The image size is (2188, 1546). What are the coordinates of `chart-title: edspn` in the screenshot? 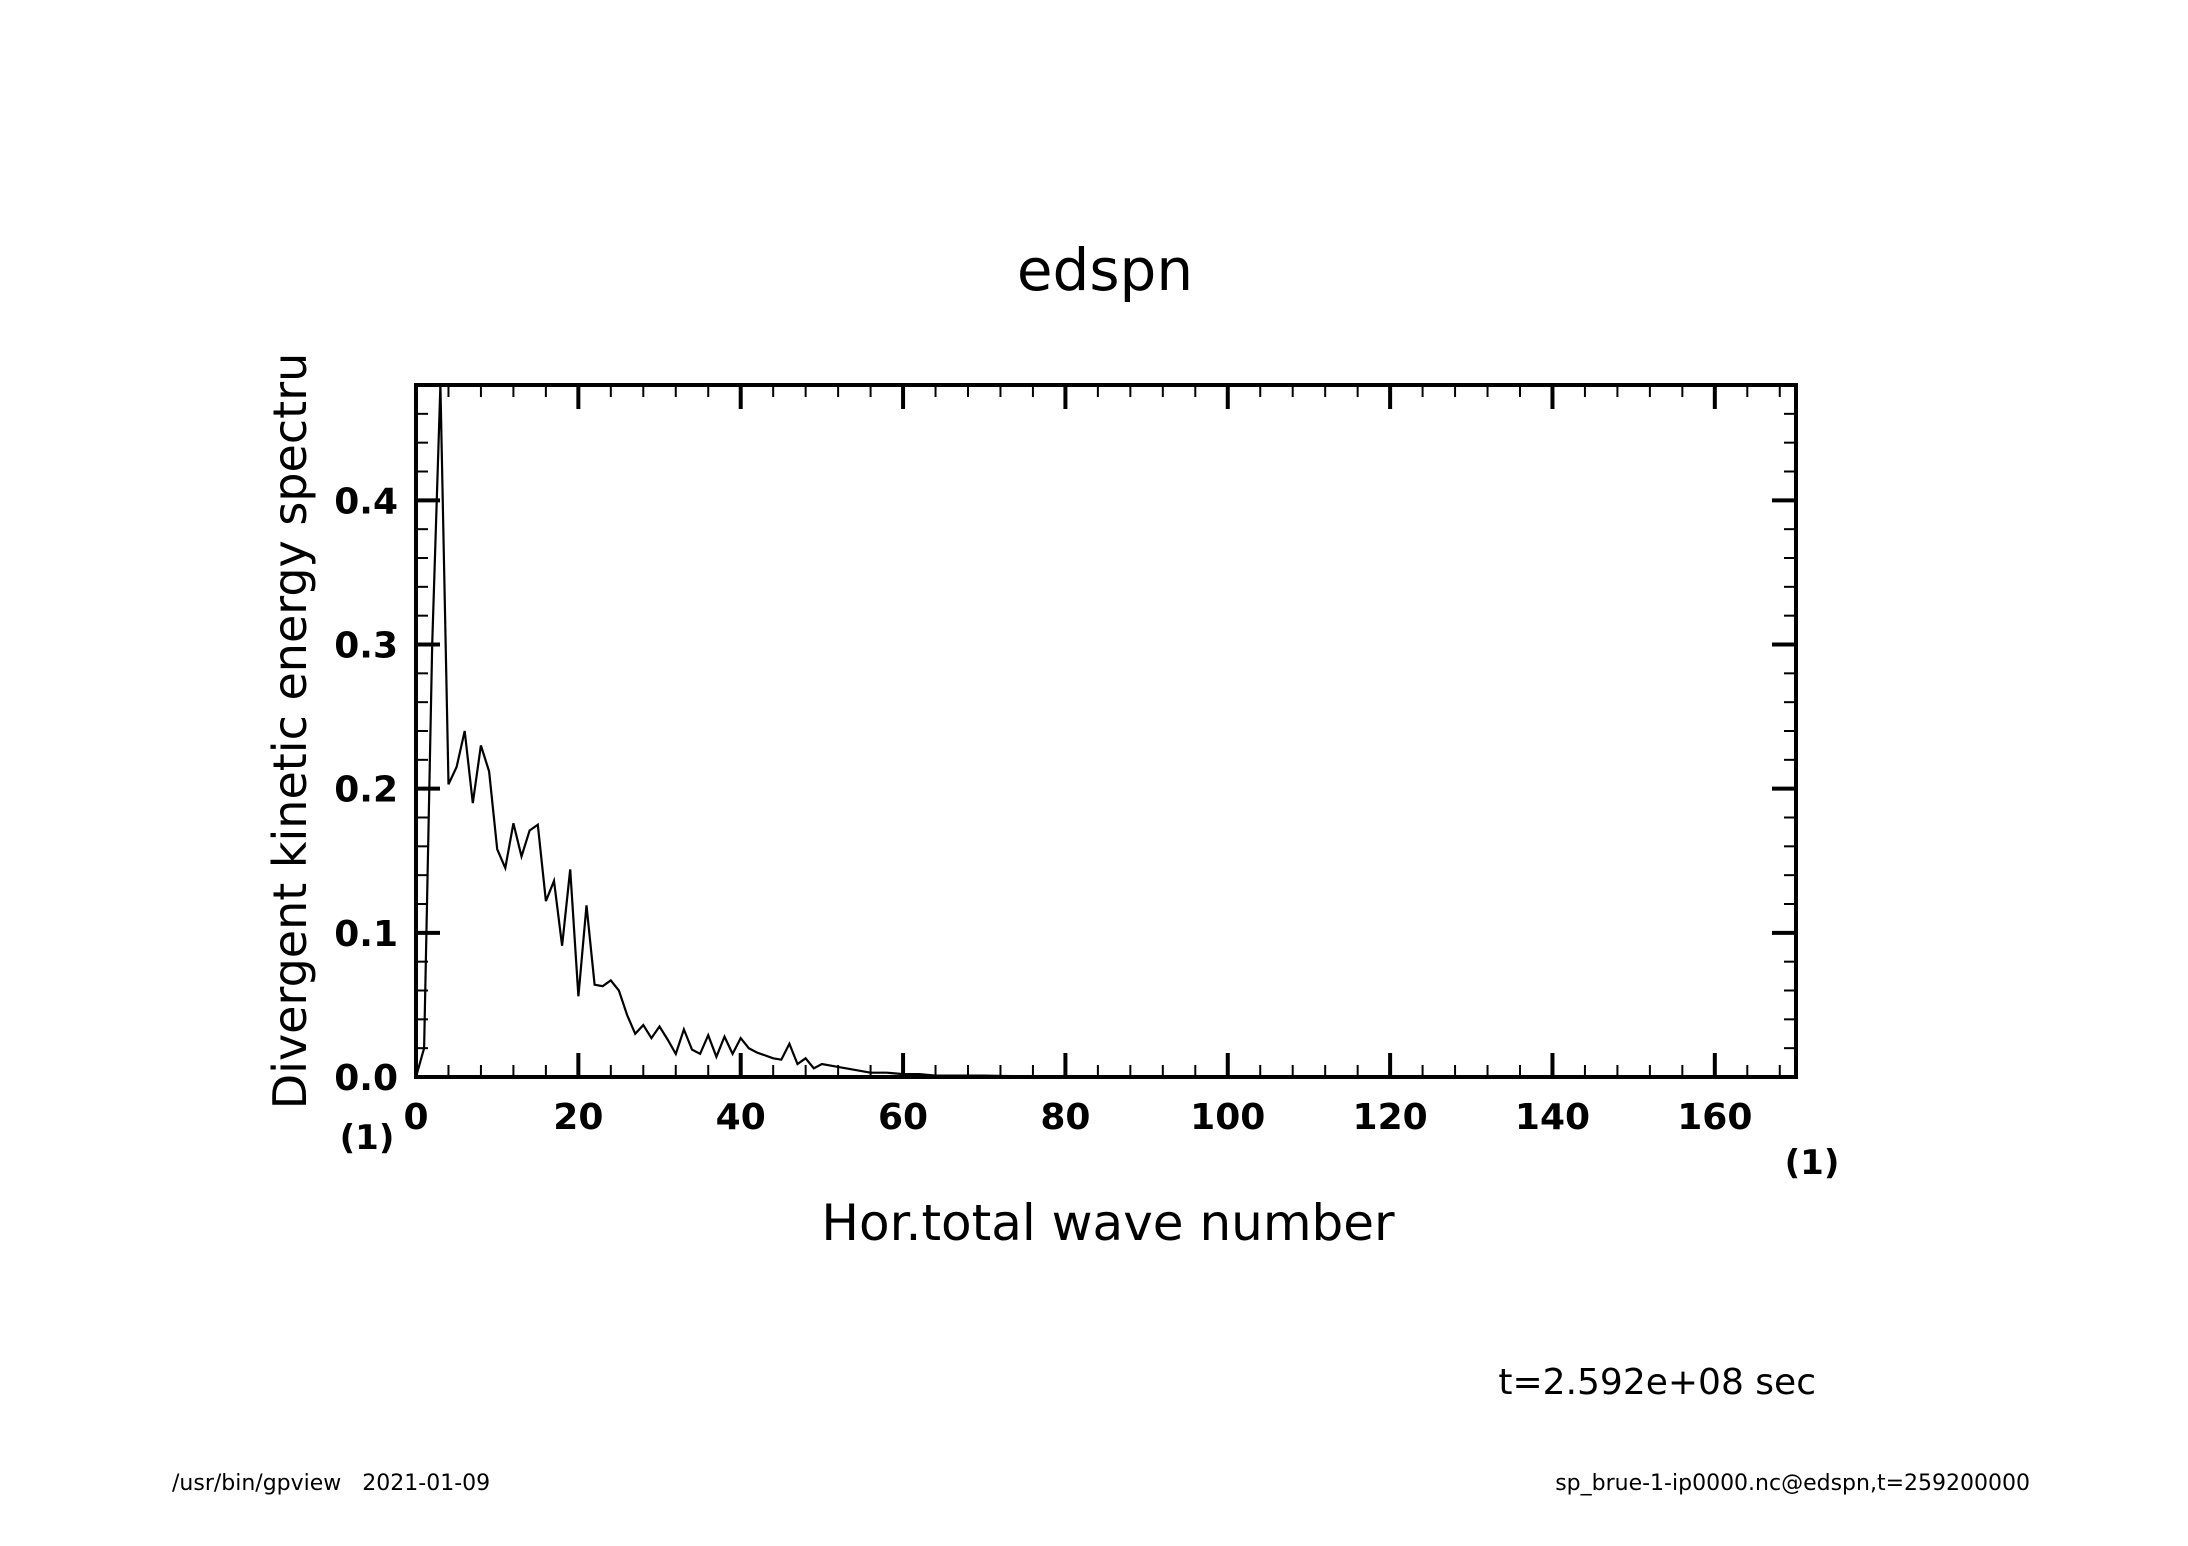 It's located at (1105, 270).